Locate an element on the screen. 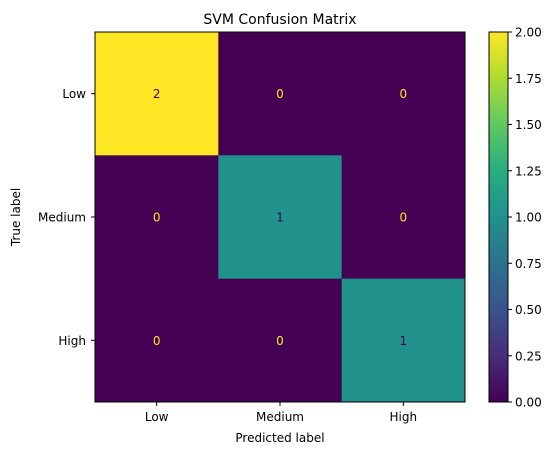 The height and width of the screenshot is (455, 558). chart-title: SVM Confusion Matrix is located at coordinates (279, 20).